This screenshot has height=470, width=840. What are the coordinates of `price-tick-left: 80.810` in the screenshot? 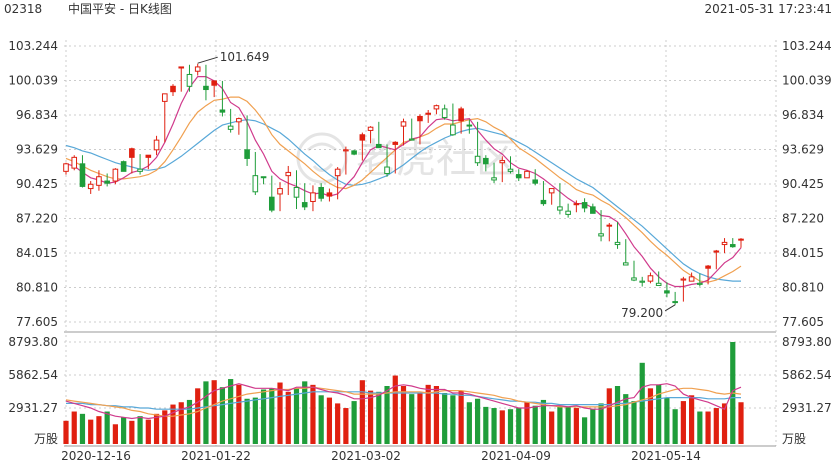 It's located at (37, 288).